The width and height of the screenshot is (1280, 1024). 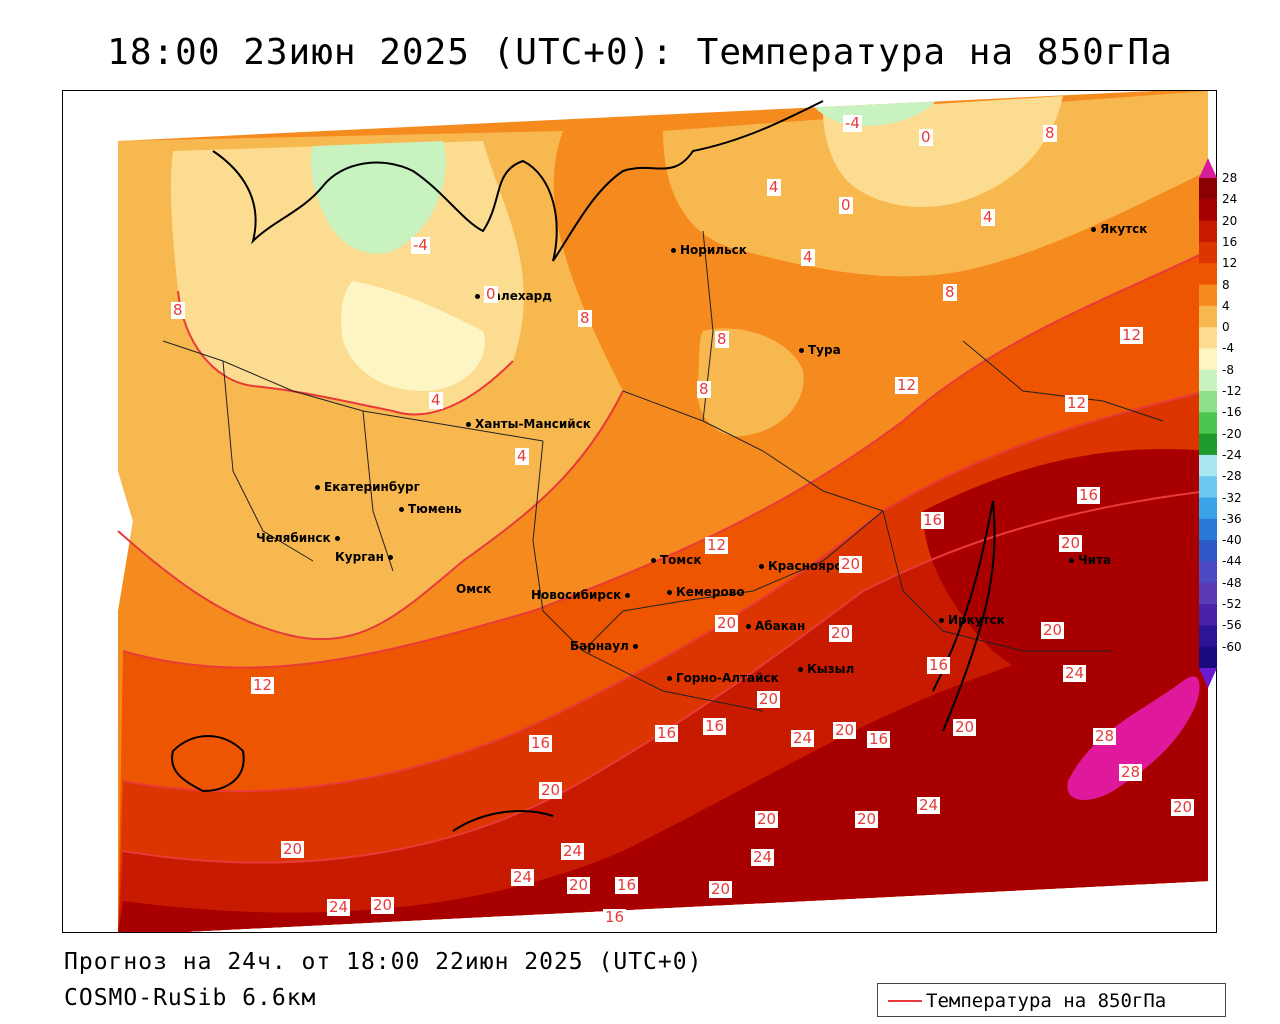 What do you see at coordinates (1232, 454) in the screenshot?
I see `colorbar-tick-label: -24` at bounding box center [1232, 454].